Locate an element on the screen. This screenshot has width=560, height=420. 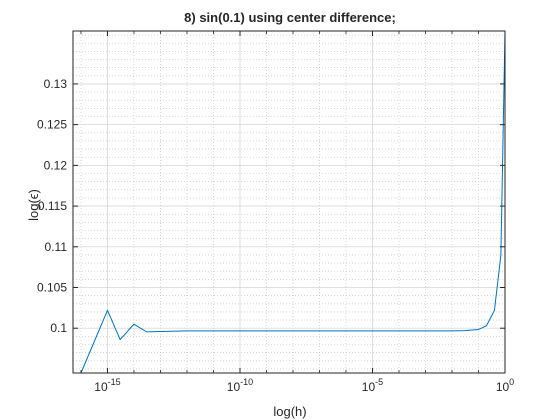
y-tick-label: 0.105 is located at coordinates (52, 288).